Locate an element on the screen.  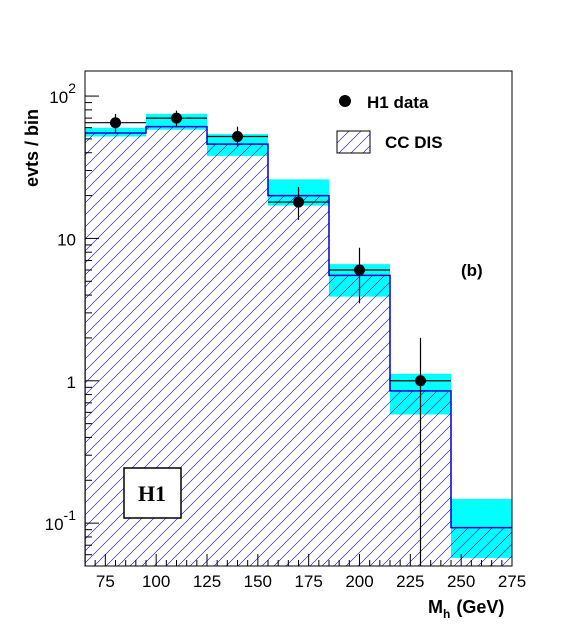
y-tick-label: 1 is located at coordinates (71, 382).